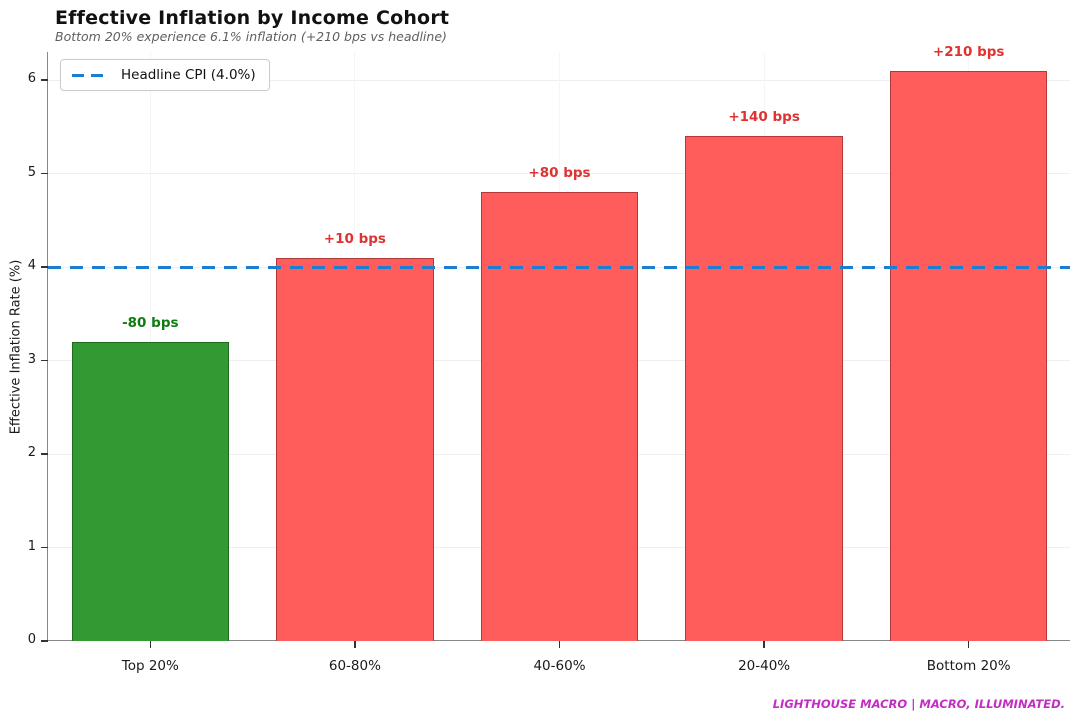 The height and width of the screenshot is (726, 1083). I want to click on bar-value-label: +140 bps, so click(764, 117).